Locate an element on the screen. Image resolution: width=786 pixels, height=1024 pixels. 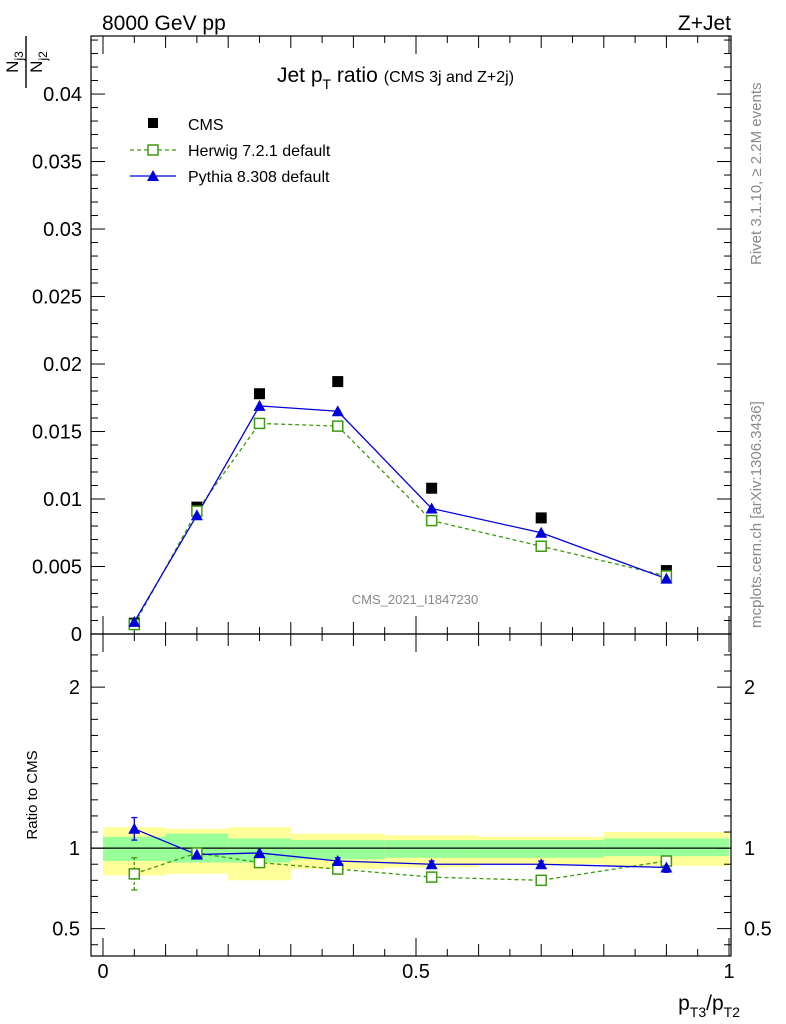
ratio-xtick-label: 0 is located at coordinates (102, 972).